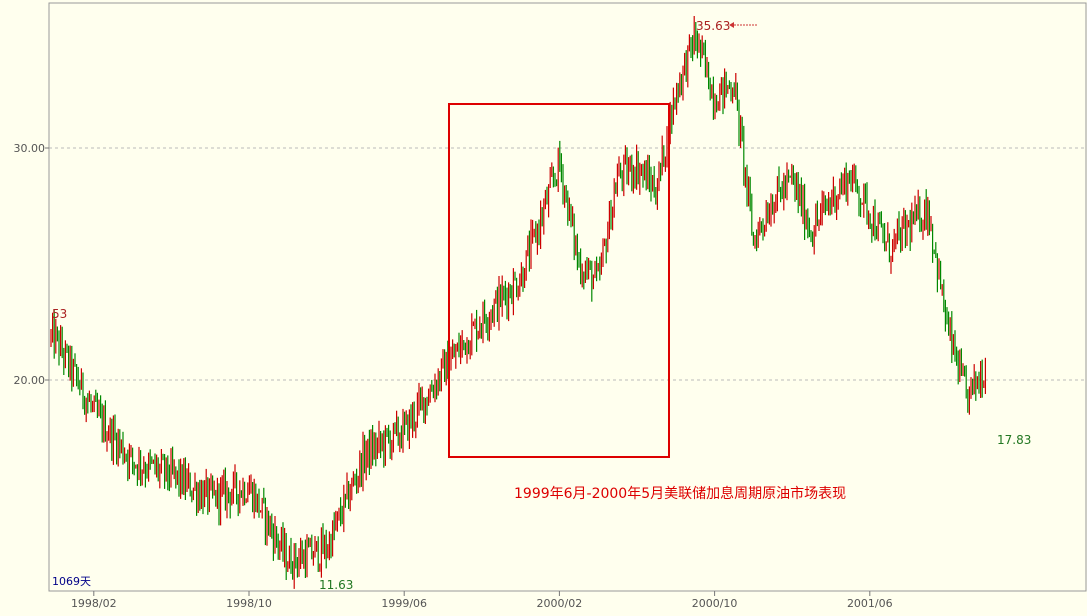 The height and width of the screenshot is (616, 1087). Describe the element at coordinates (59, 314) in the screenshot. I see `start-value-label: 53` at that location.